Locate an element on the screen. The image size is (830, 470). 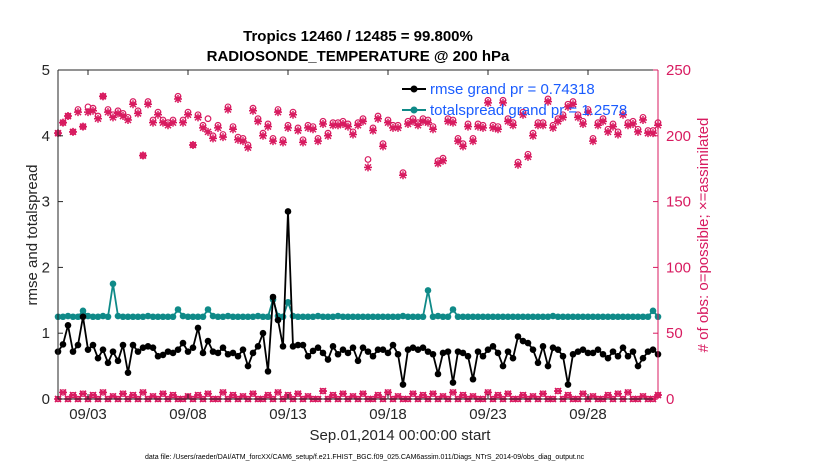
y-tick-label-left: 1 is located at coordinates (46, 333).